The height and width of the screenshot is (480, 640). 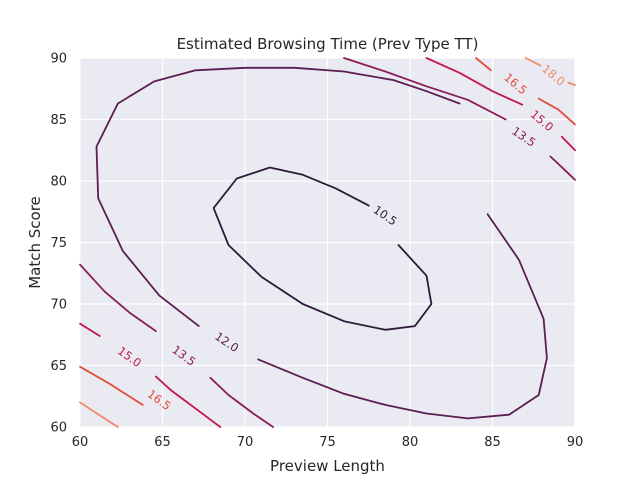 What do you see at coordinates (35, 242) in the screenshot?
I see `y-axis-title: Match Score` at bounding box center [35, 242].